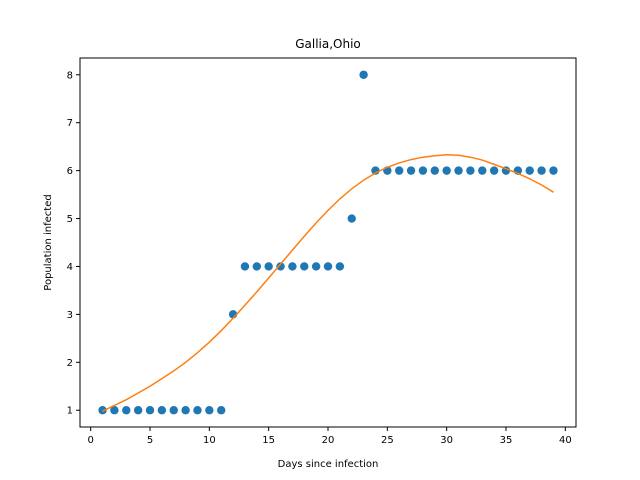 Image resolution: width=640 pixels, height=480 pixels. I want to click on y-tick-label: 5, so click(70, 219).